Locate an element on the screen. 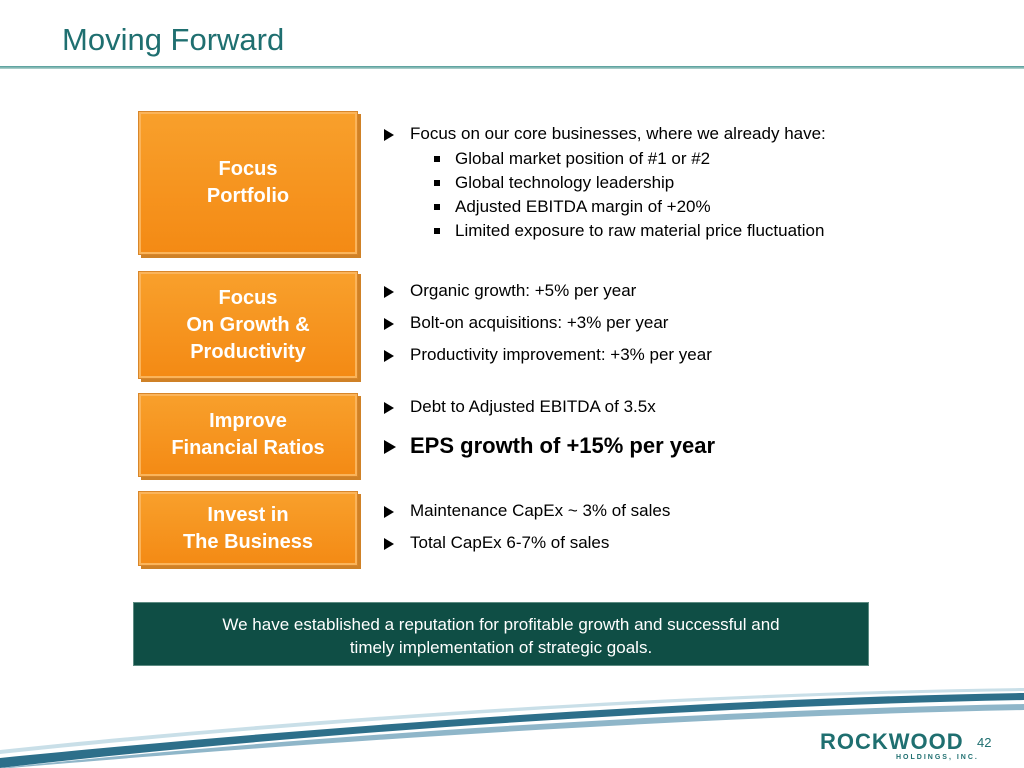 The image size is (1024, 768). sub-bullet-text: Adjusted EBITDA margin of +20% is located at coordinates (583, 206).